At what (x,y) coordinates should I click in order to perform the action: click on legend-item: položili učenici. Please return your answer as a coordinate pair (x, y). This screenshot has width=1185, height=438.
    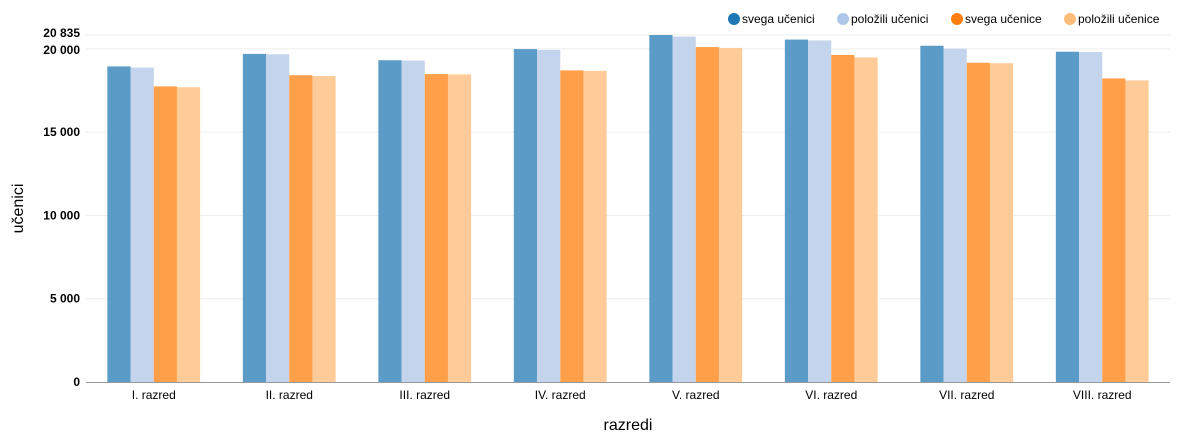
    Looking at the image, I should click on (882, 19).